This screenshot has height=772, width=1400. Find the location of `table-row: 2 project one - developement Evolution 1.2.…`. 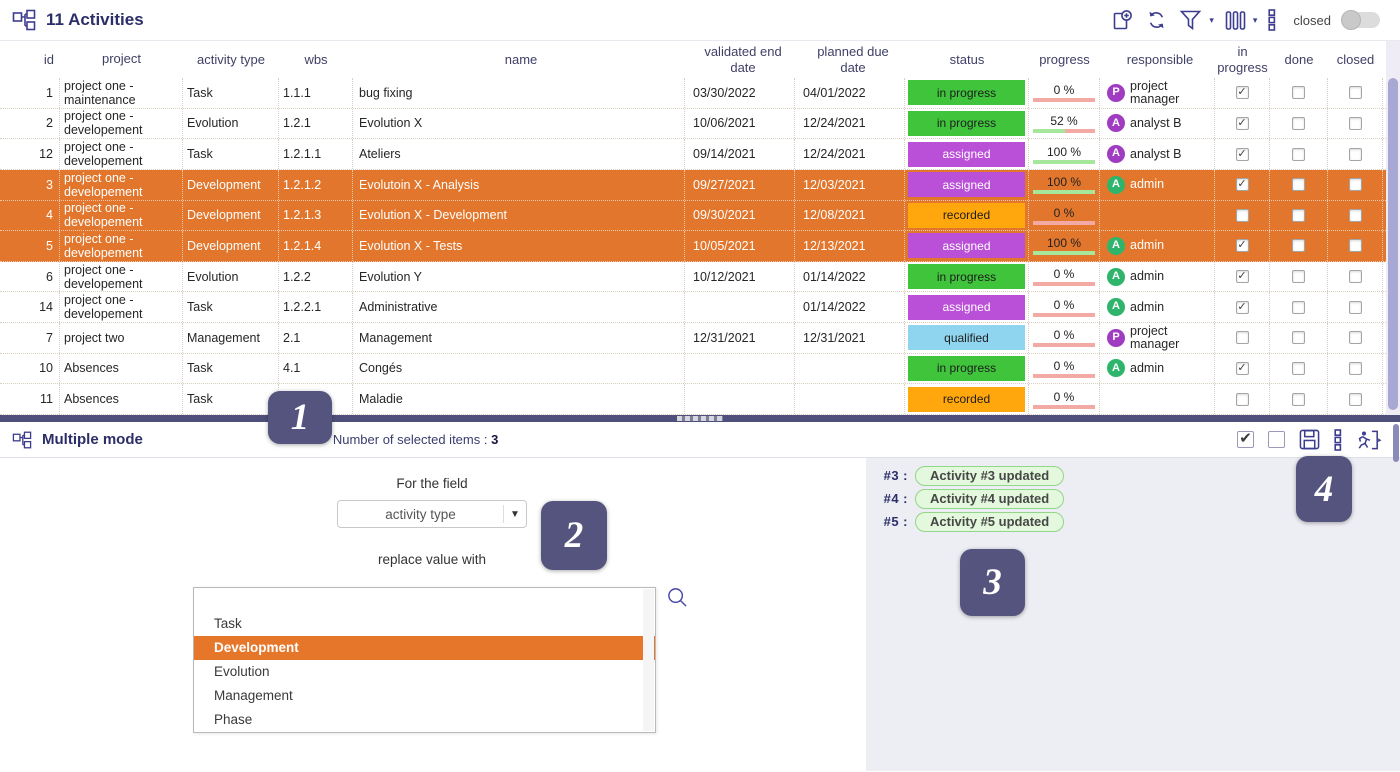

table-row: 2 project one - developement Evolution 1.2.… is located at coordinates (700, 124).